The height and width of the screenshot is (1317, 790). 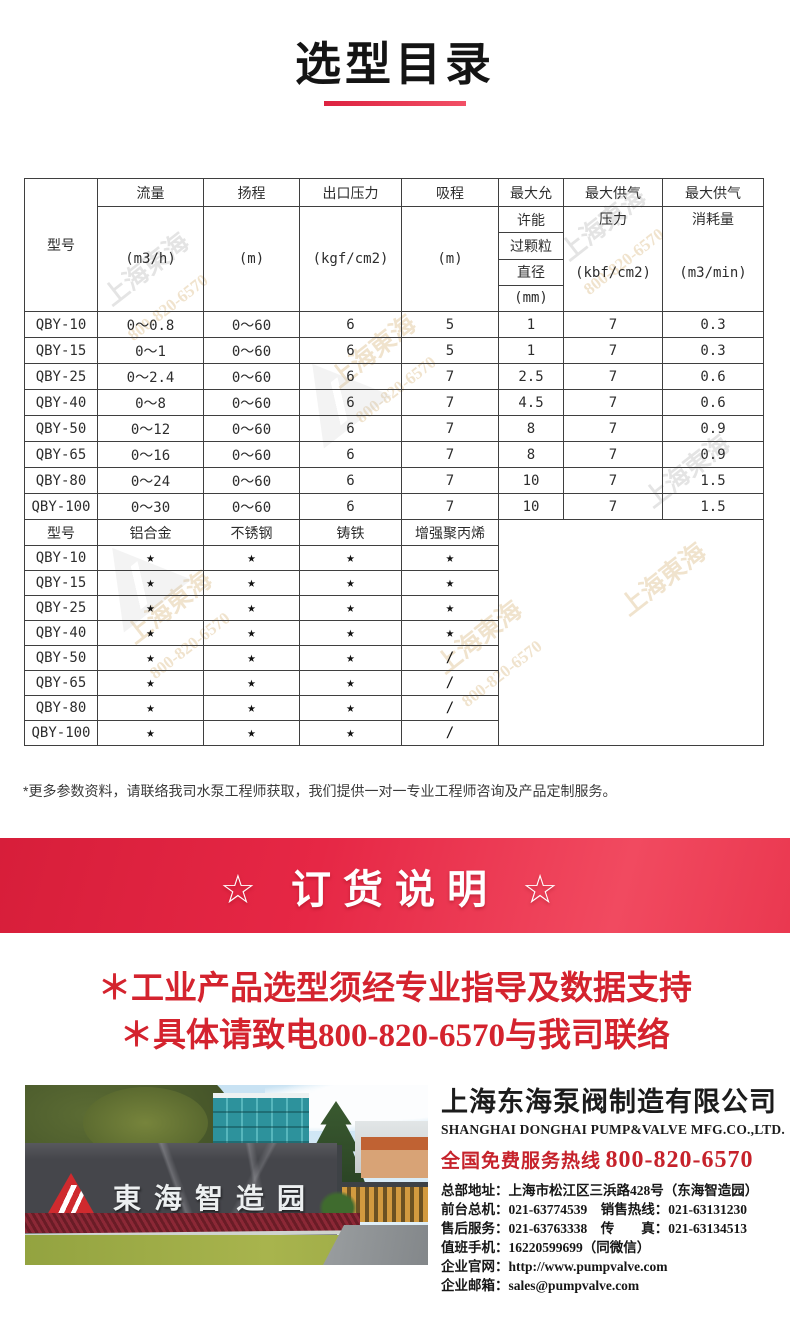 What do you see at coordinates (540, 1285) in the screenshot?
I see `email-line: 企业邮箱：sales@pumpvalve.com` at bounding box center [540, 1285].